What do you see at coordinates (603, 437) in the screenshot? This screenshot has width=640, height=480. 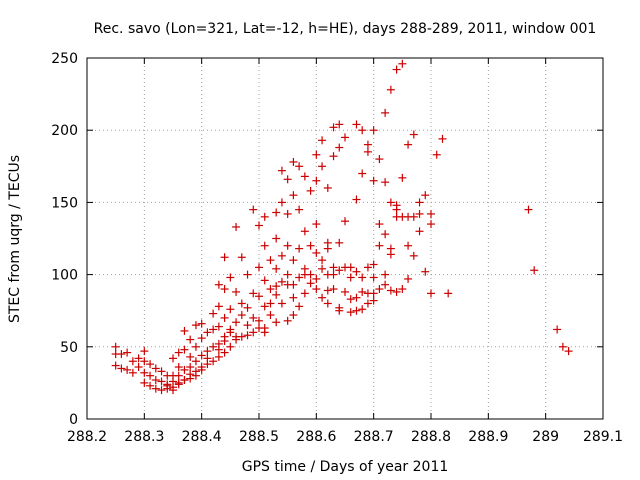 I see `x-tick-label: 289.1` at bounding box center [603, 437].